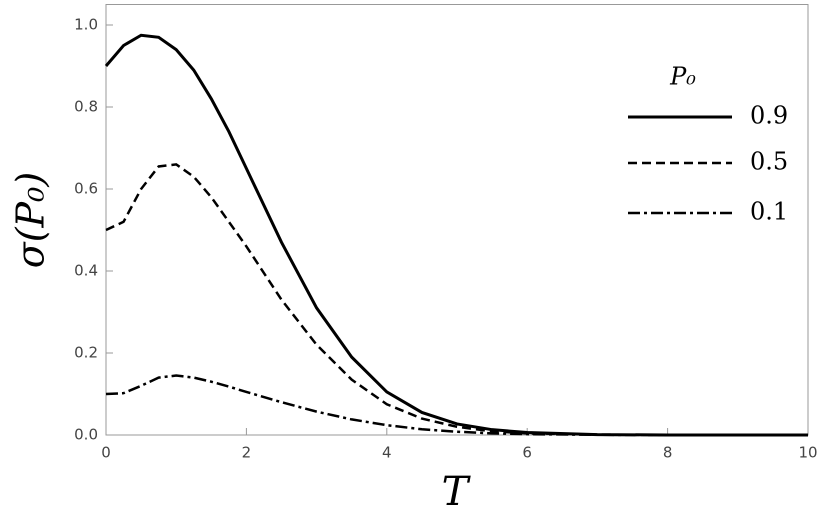 The height and width of the screenshot is (514, 820). I want to click on legend-label: 0.9, so click(769, 116).